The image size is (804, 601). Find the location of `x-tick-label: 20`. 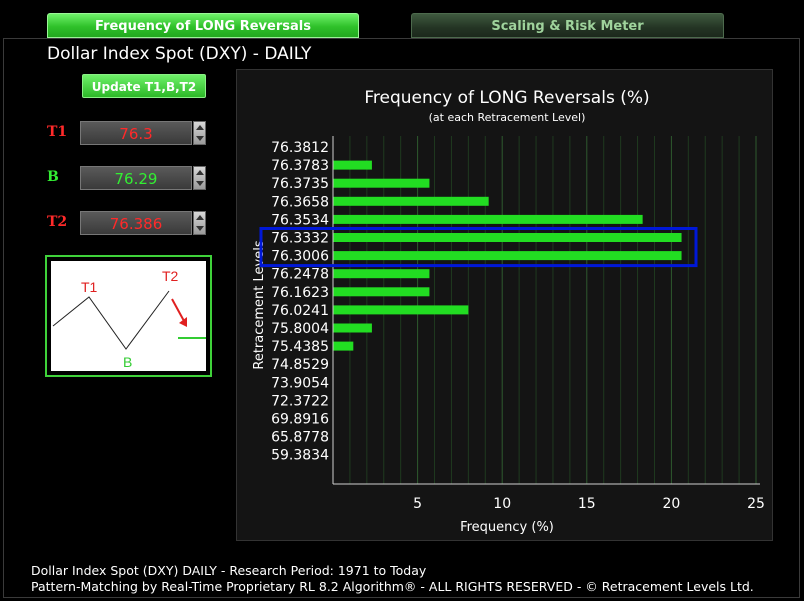

x-tick-label: 20 is located at coordinates (671, 504).